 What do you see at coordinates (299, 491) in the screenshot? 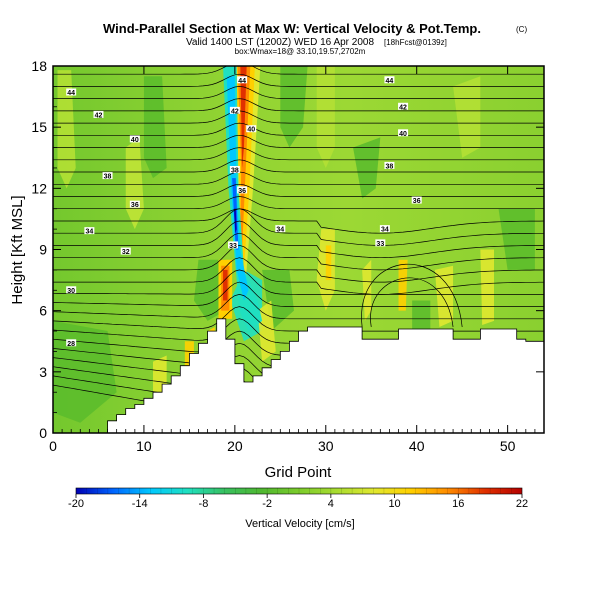
I see `colorbar-gradient` at bounding box center [299, 491].